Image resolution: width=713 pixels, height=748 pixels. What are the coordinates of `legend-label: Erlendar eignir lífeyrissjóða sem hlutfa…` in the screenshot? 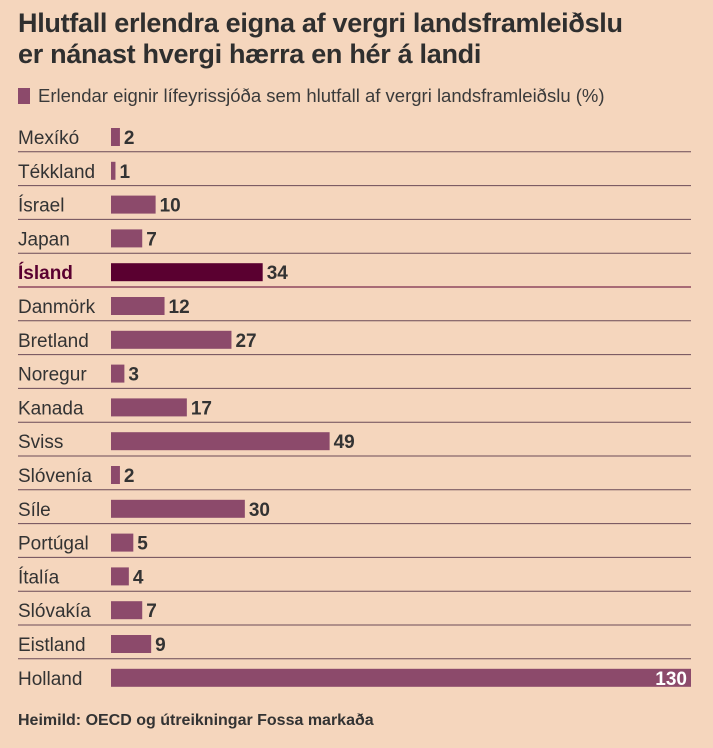 It's located at (321, 95).